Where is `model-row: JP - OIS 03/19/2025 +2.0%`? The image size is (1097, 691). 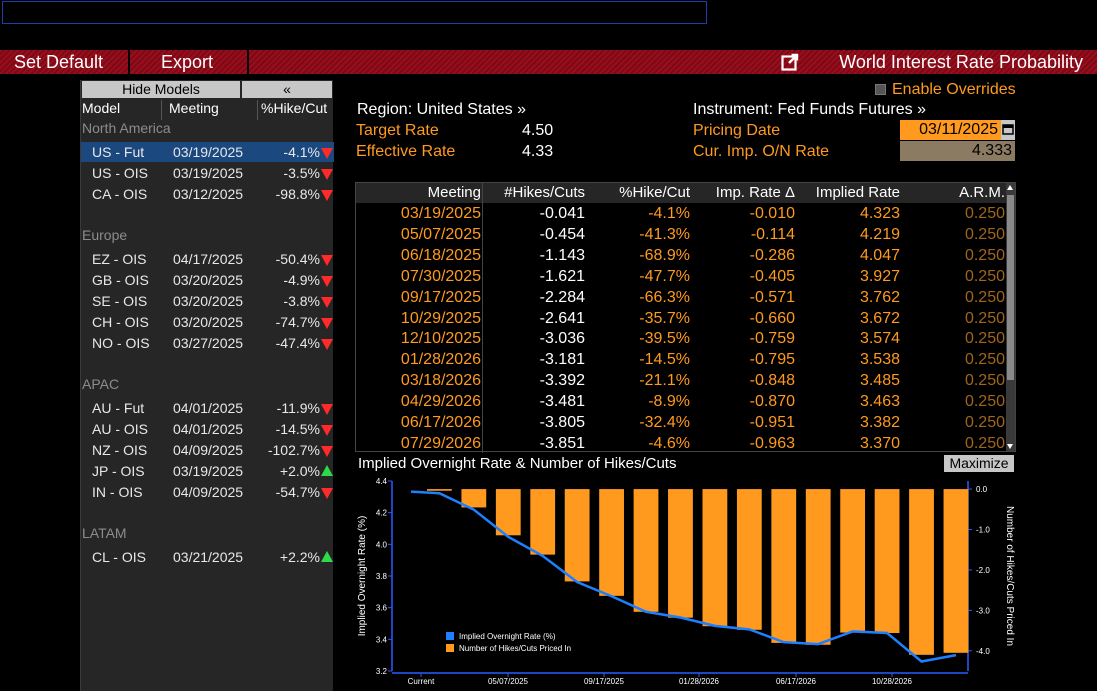 model-row: JP - OIS 03/19/2025 +2.0% is located at coordinates (207, 471).